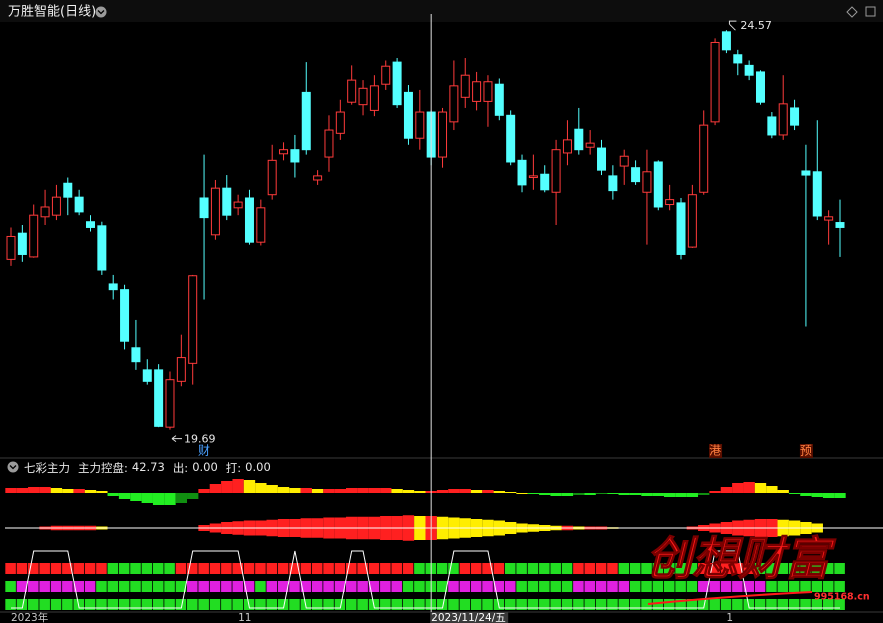  I want to click on menu-icon, so click(101, 12).